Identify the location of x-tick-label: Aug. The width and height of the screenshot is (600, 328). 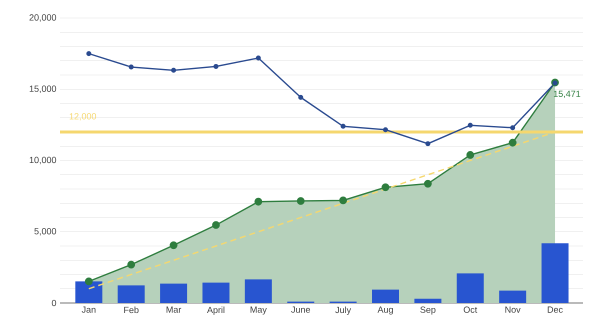
(385, 310).